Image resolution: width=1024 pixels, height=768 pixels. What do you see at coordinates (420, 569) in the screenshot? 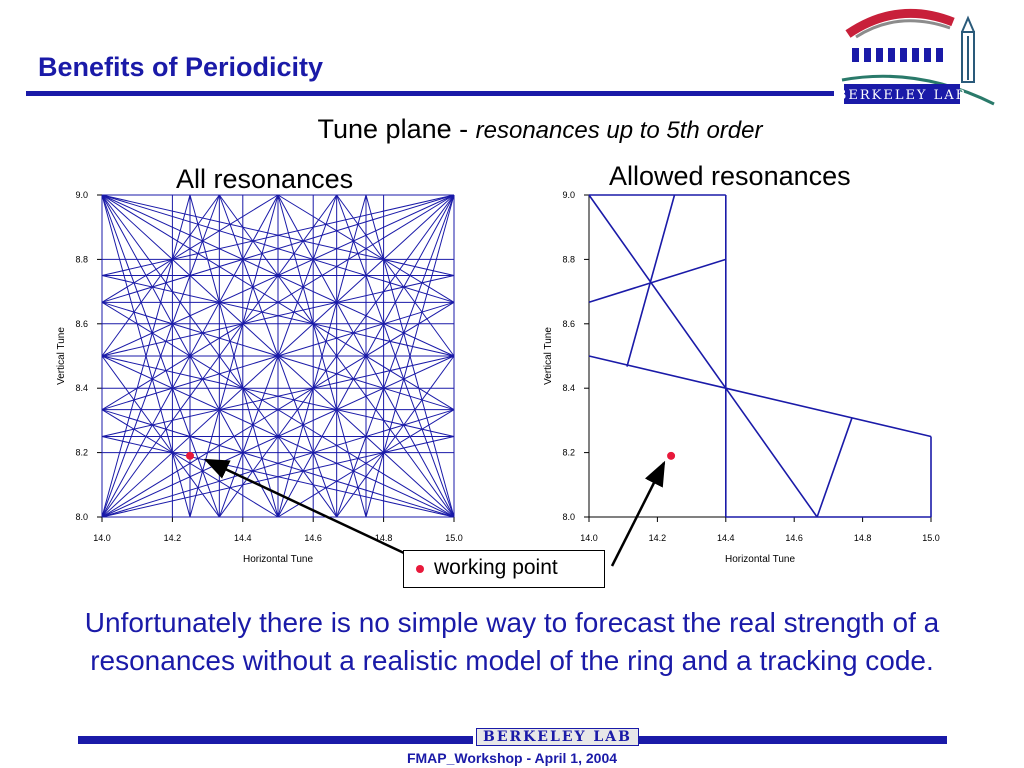
I see `working-point-dot-icon` at bounding box center [420, 569].